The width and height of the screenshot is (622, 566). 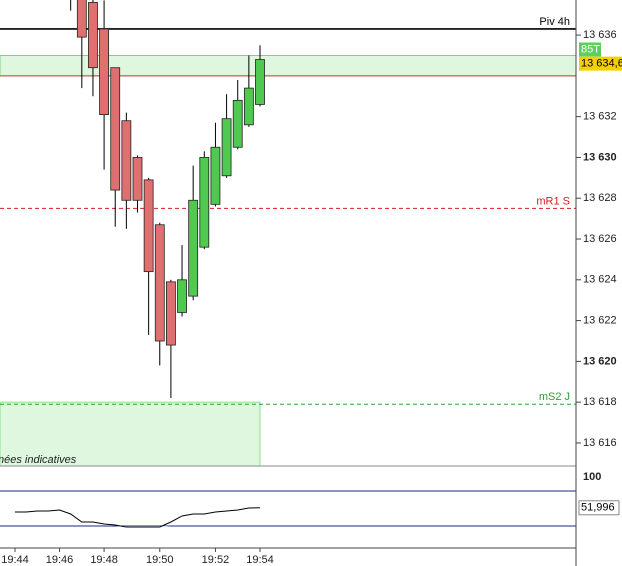 What do you see at coordinates (137, 526) in the screenshot?
I see `below-zero-fill` at bounding box center [137, 526].